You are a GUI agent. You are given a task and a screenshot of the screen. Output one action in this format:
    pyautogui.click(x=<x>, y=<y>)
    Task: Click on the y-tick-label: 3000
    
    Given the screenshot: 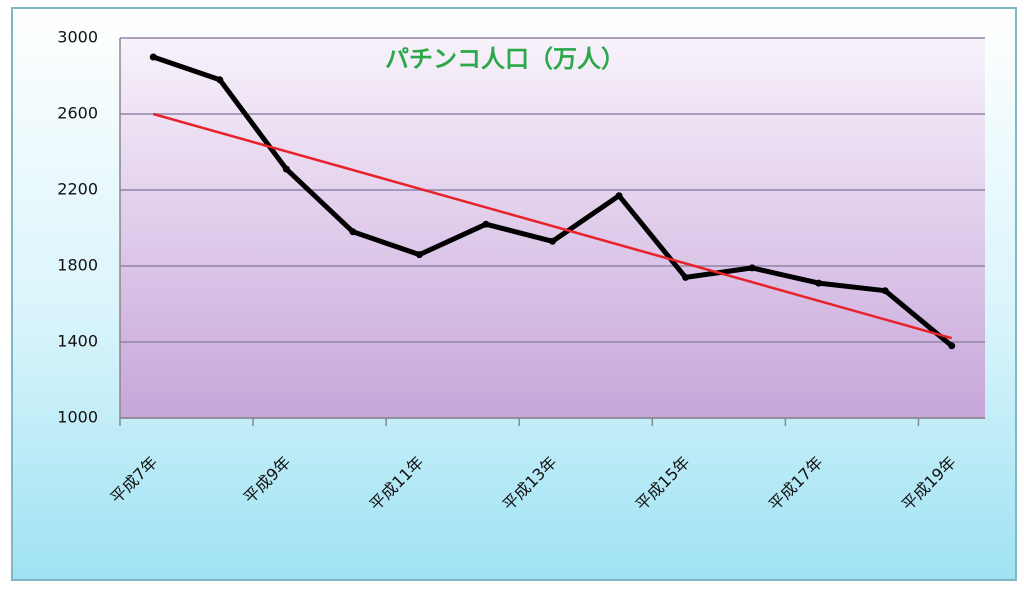 What is the action you would take?
    pyautogui.click(x=77, y=37)
    